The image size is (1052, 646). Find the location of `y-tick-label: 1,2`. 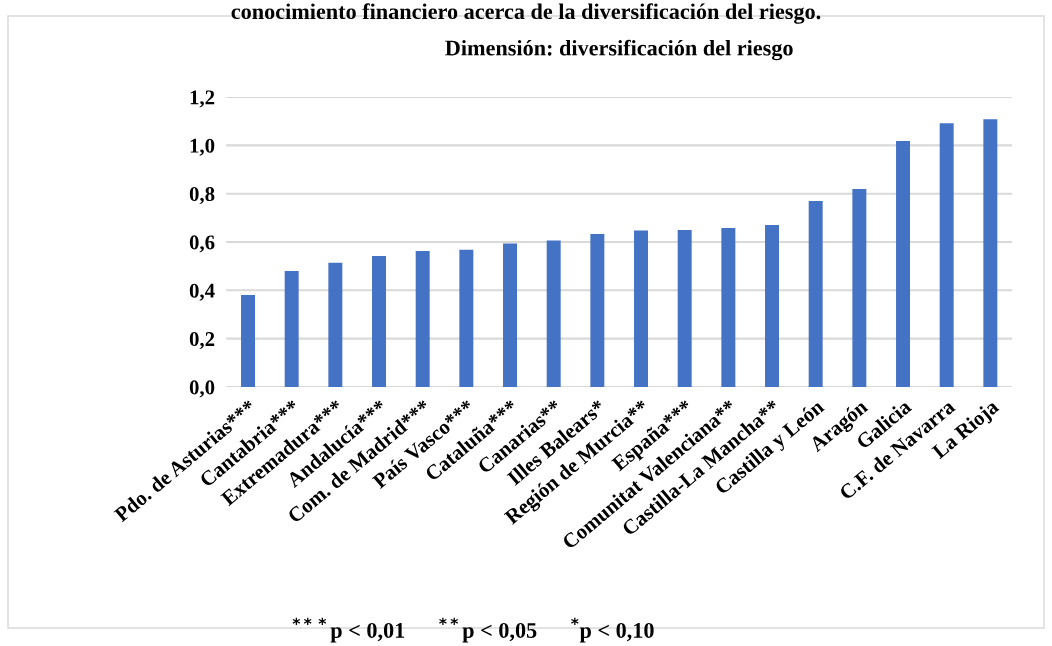

y-tick-label: 1,2 is located at coordinates (202, 99).